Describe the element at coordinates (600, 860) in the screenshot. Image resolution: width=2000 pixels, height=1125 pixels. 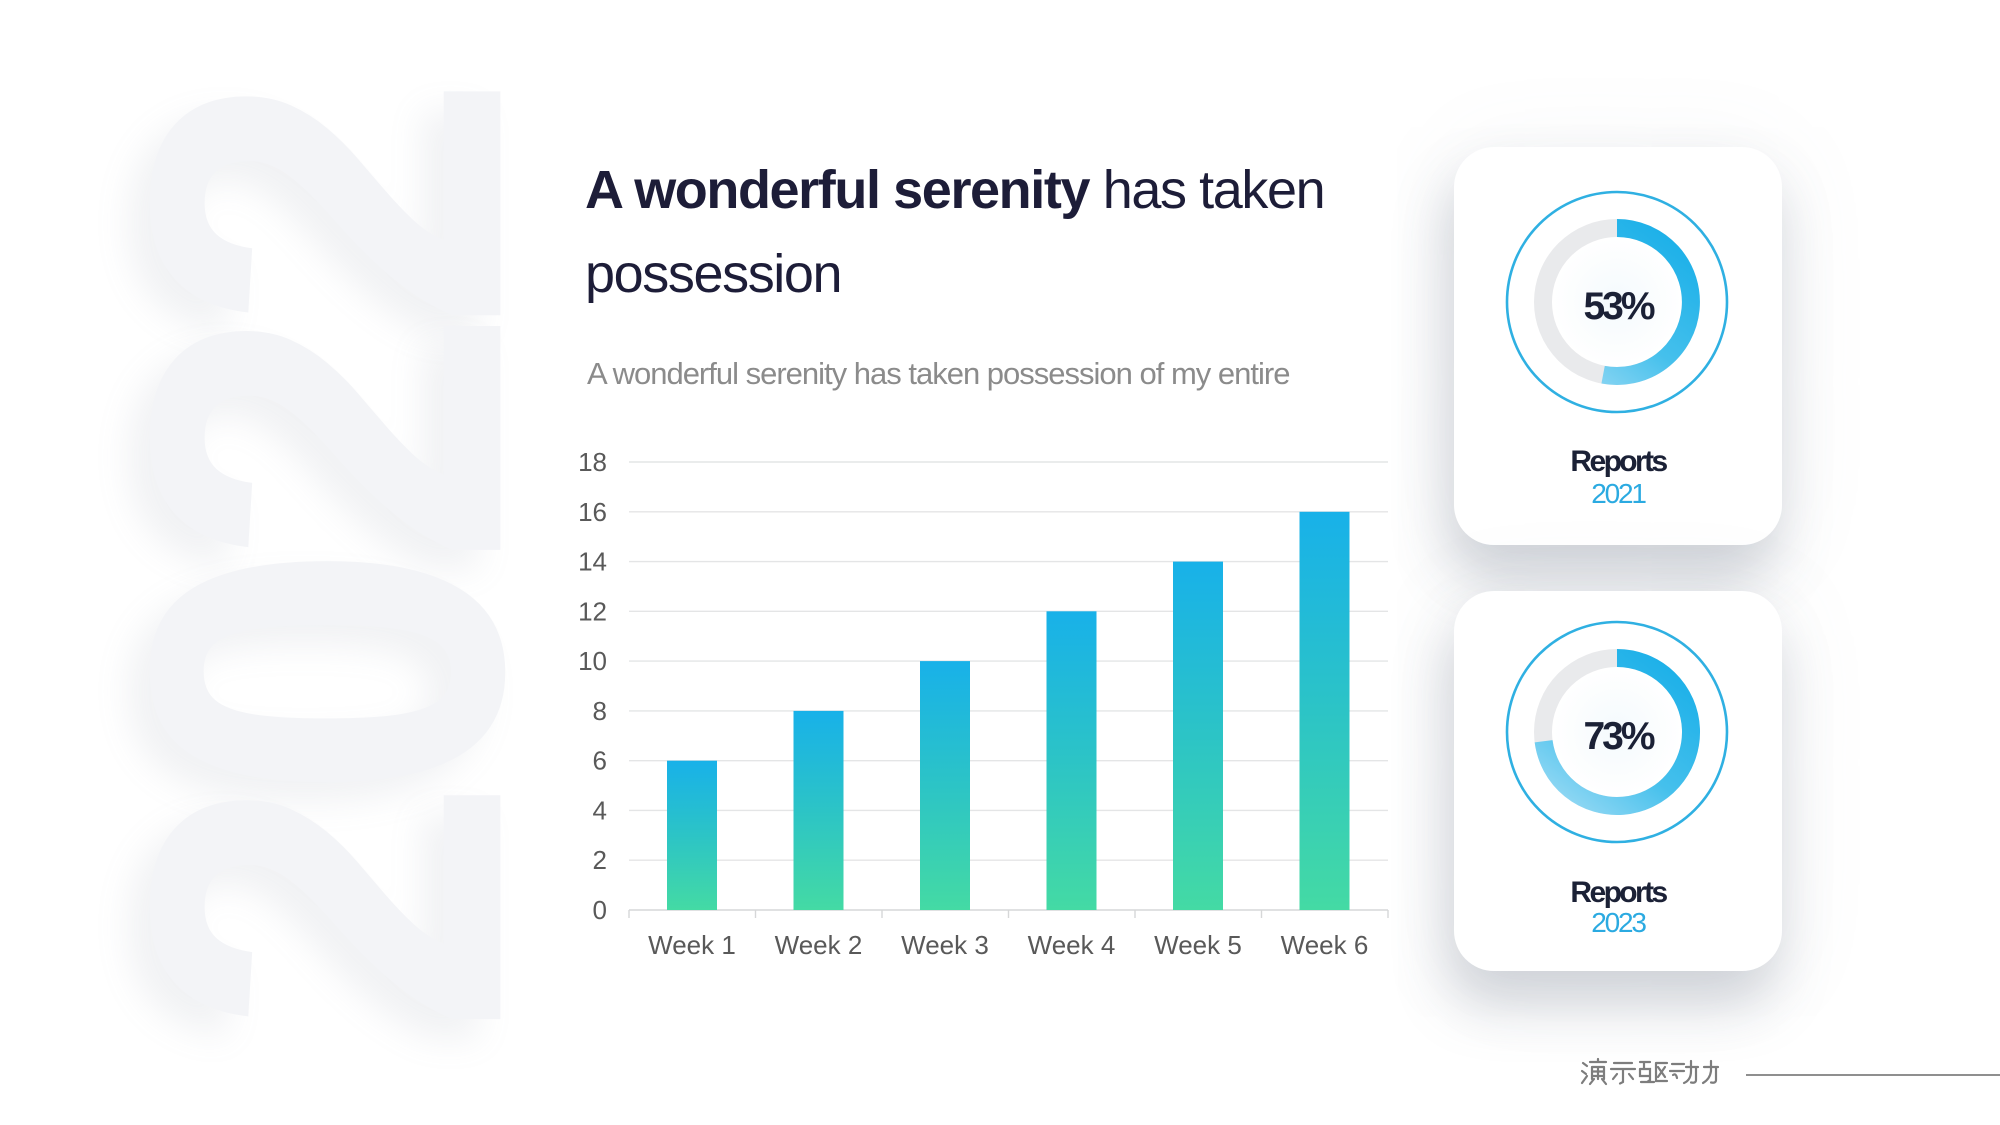
I see `svg-text: 2` at that location.